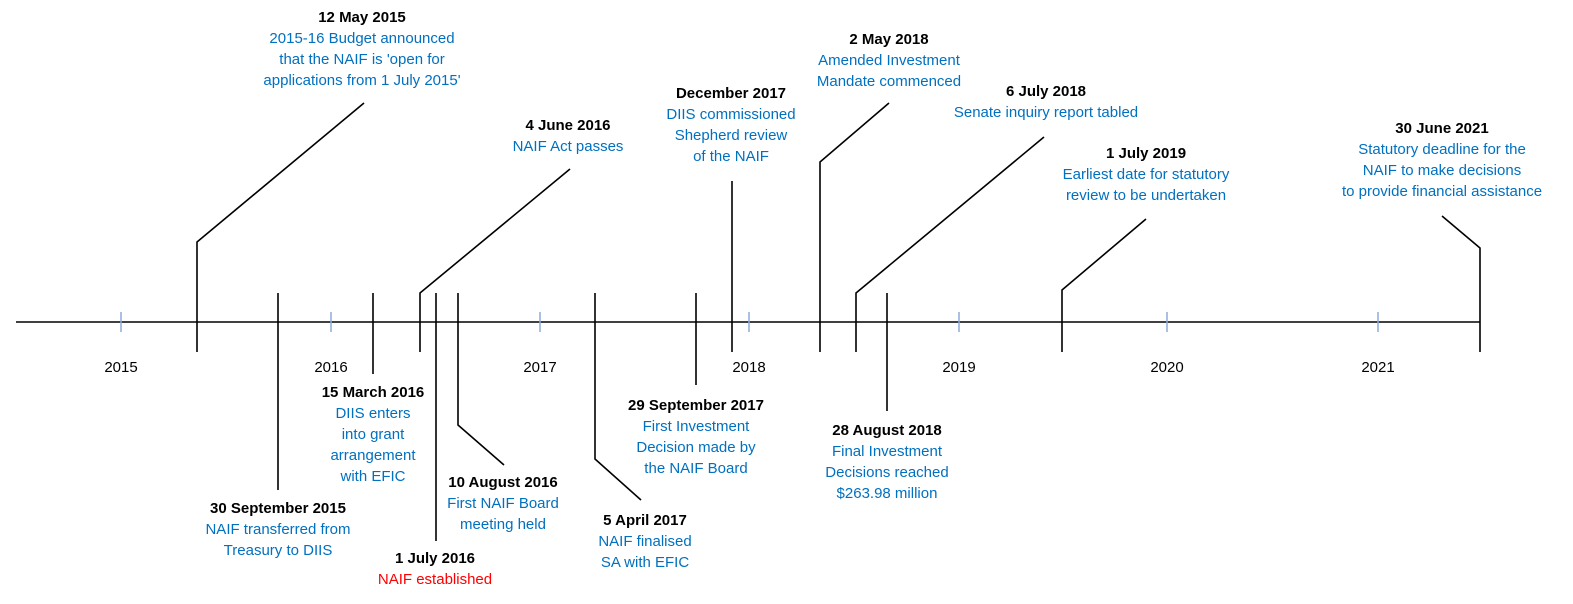 This screenshot has height=604, width=1573. I want to click on leader-line-board-meeting, so click(481, 379).